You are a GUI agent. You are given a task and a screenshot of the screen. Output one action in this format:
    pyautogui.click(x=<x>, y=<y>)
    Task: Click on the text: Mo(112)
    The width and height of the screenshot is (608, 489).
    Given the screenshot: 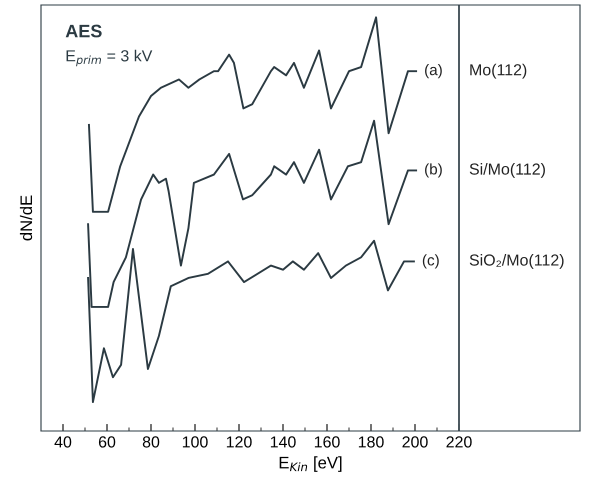 What is the action you would take?
    pyautogui.click(x=498, y=71)
    